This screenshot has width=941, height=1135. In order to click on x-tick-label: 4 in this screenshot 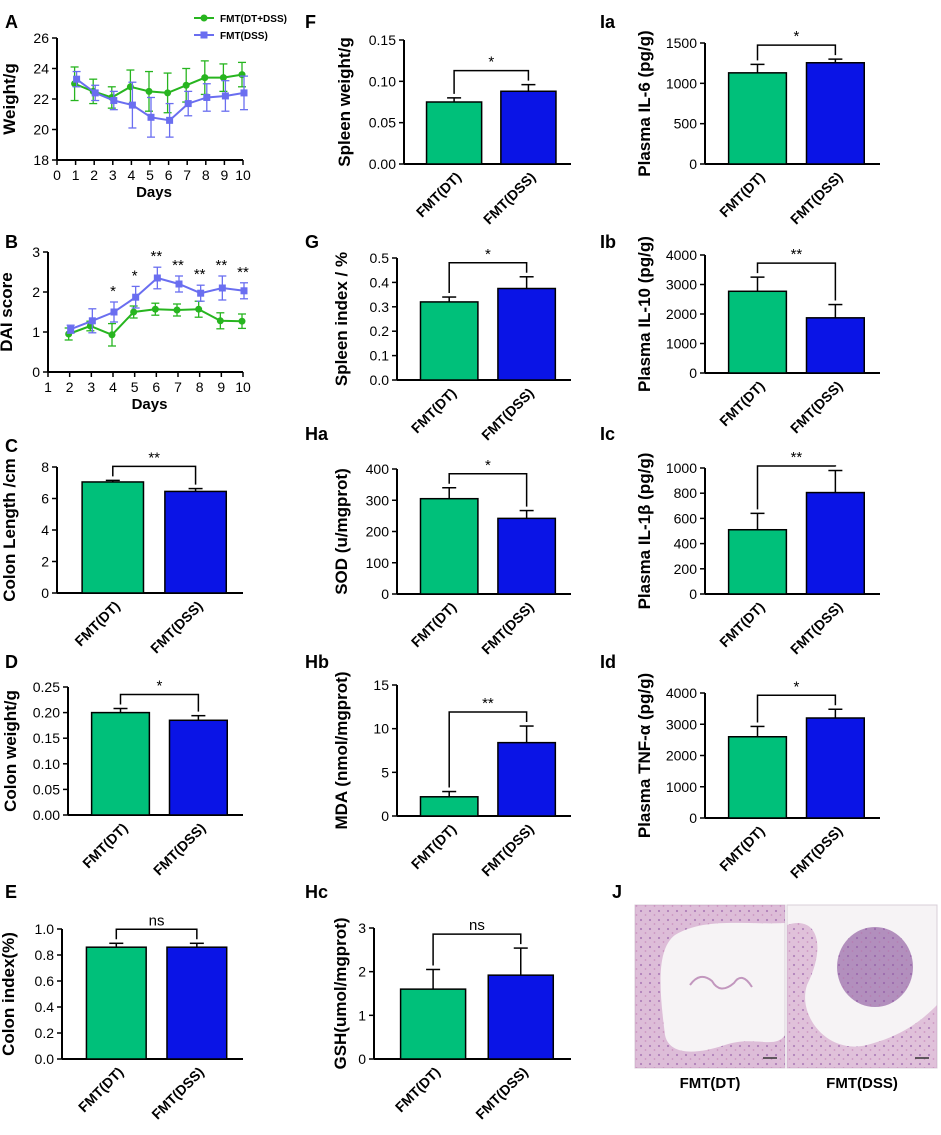, I will do `click(113, 387)`.